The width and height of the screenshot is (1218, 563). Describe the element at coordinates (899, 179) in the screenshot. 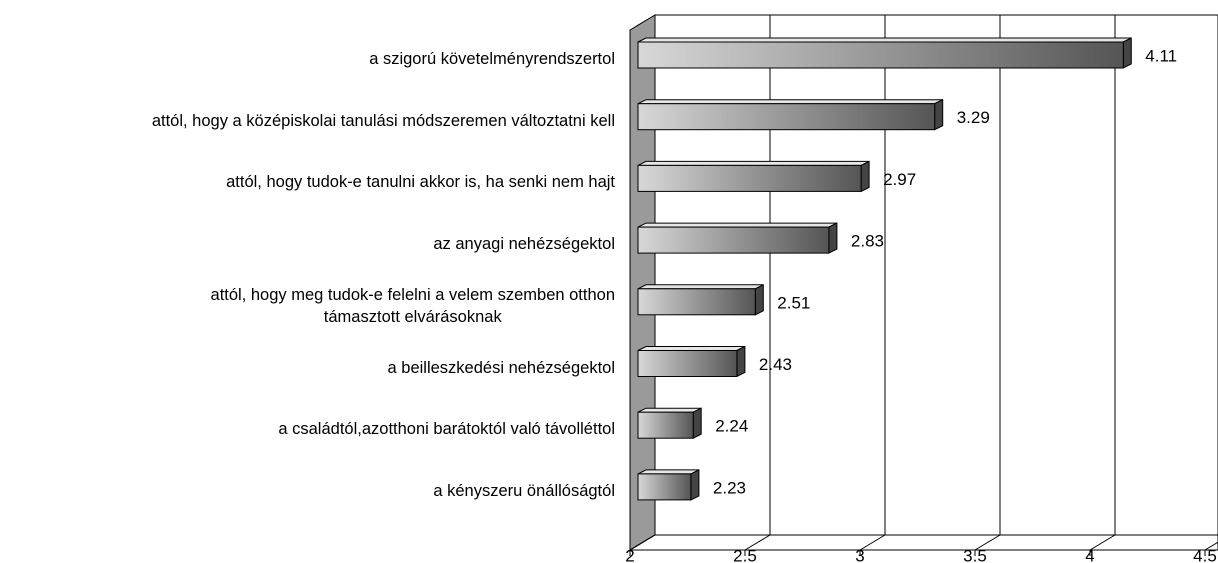

I see `value-label: 2.97` at that location.